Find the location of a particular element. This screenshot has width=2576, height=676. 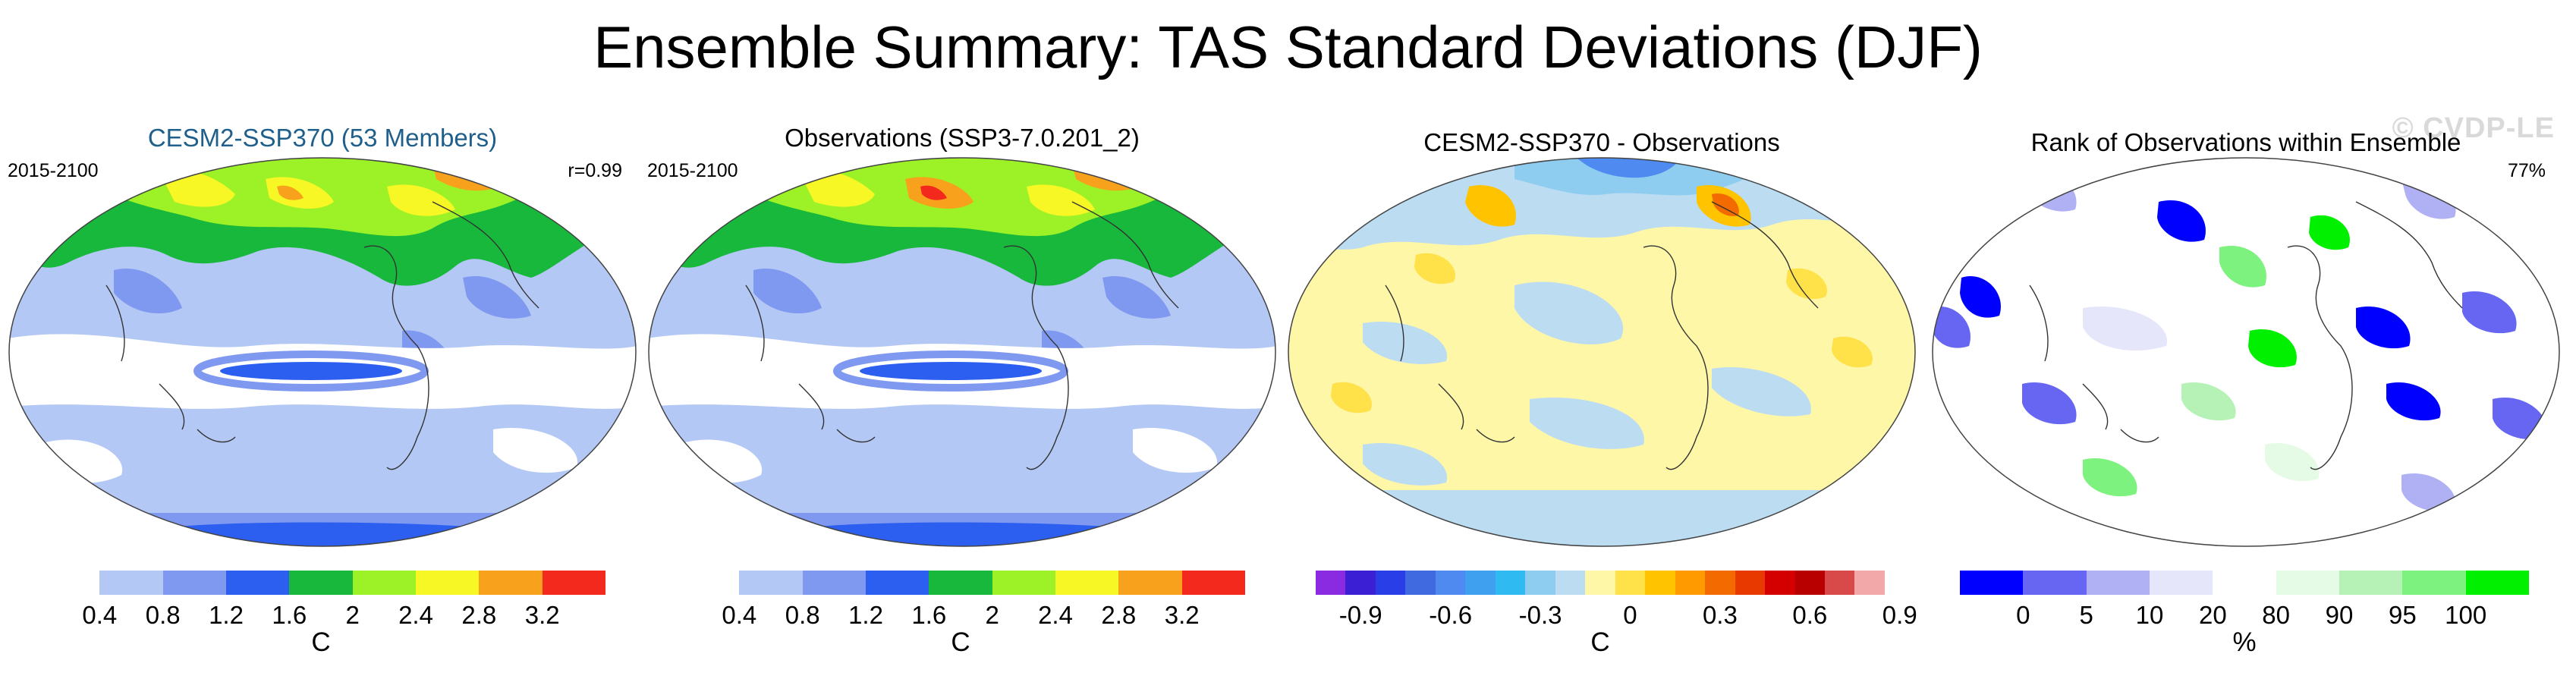

panel-title: Rank of Observations within Ensemble is located at coordinates (2245, 142).